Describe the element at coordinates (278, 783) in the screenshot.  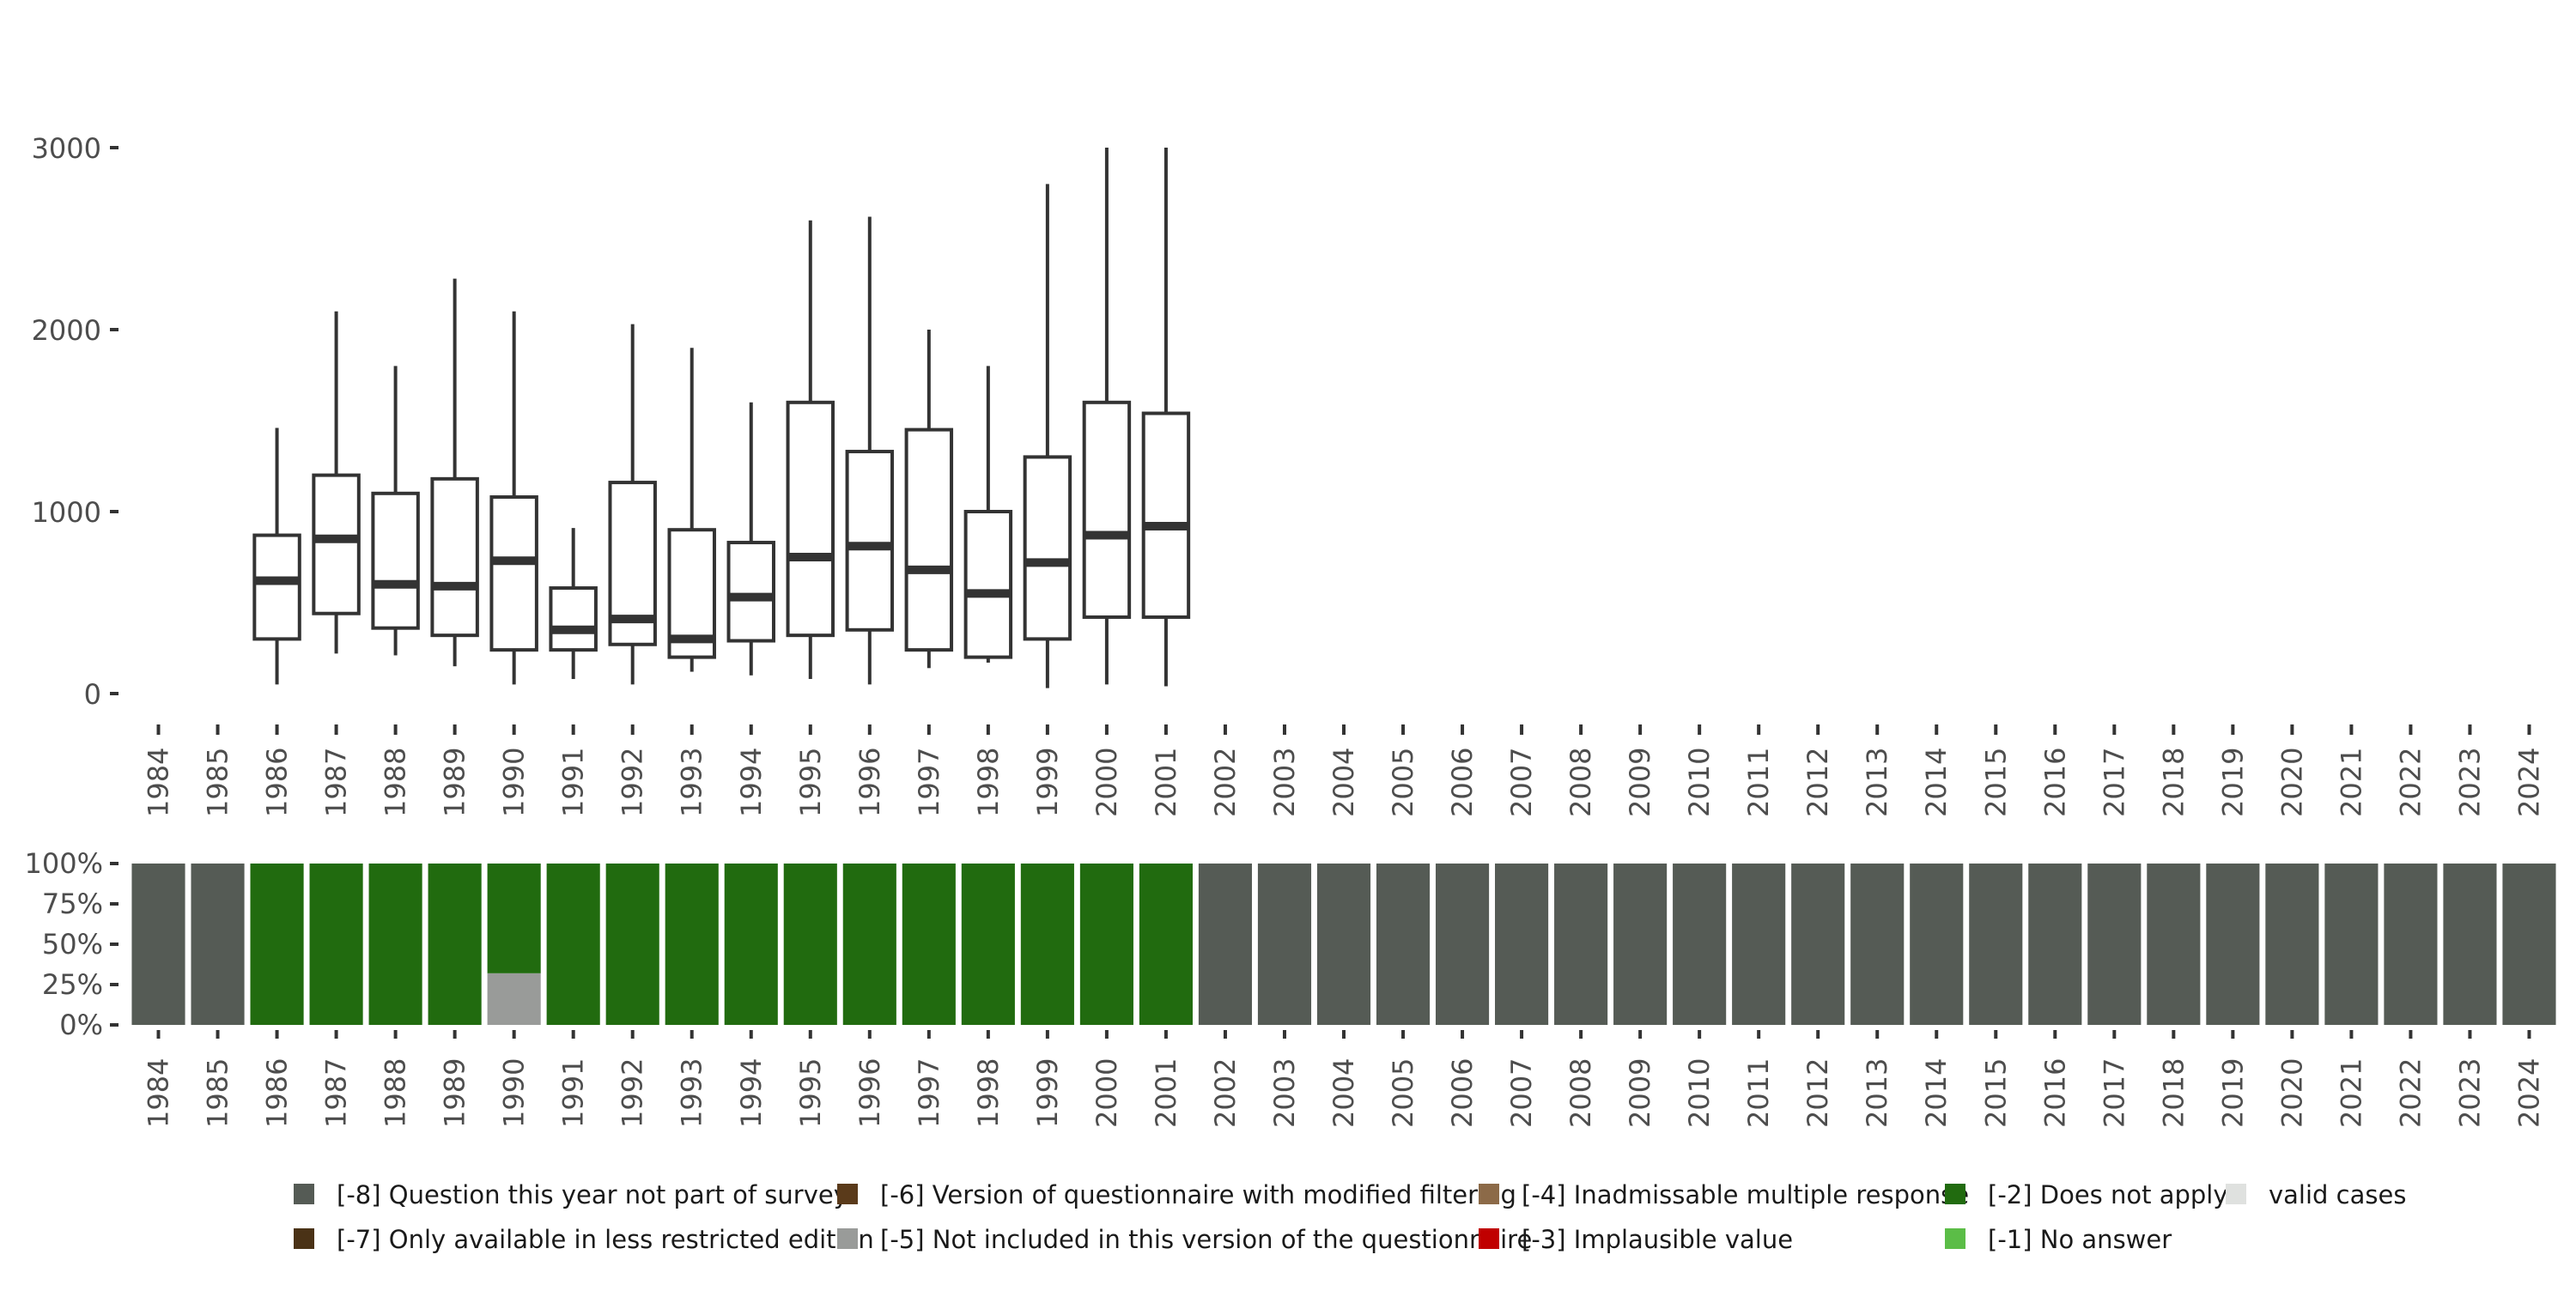
I see `x-tick-label: 1986` at that location.